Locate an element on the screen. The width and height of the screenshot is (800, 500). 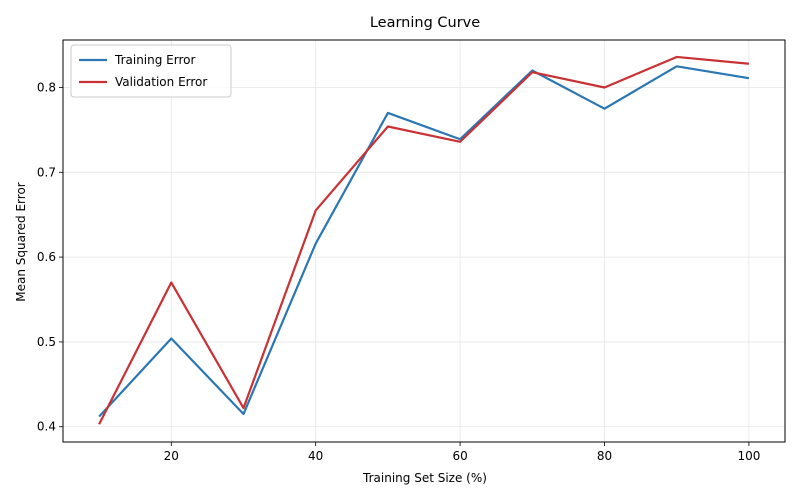
x-tick-label: 40 is located at coordinates (315, 456).